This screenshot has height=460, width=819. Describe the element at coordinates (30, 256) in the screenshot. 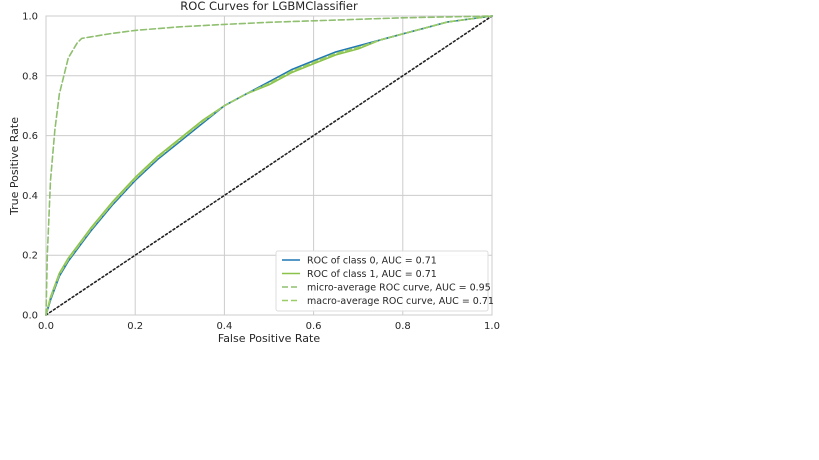

I see `y-tick-label: 0.2` at that location.